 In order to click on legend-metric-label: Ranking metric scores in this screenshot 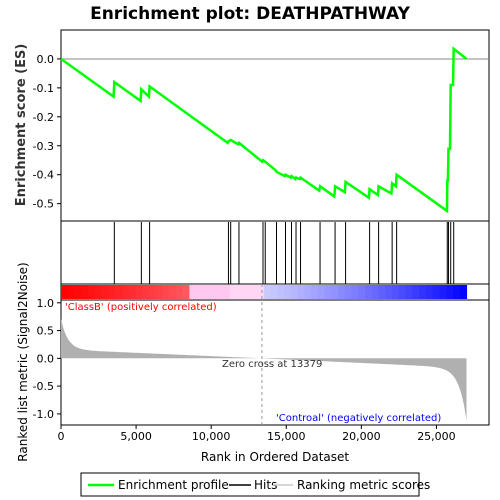, I will do `click(363, 485)`.